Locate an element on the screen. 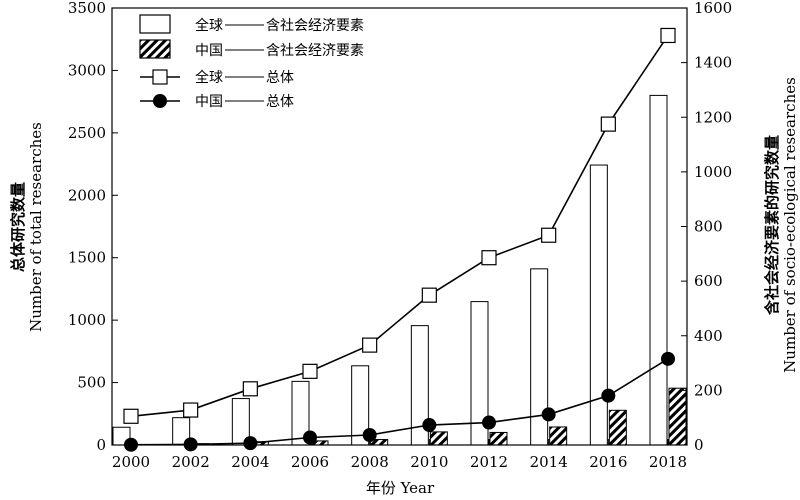 This screenshot has height=500, width=800. right-tick-label: 800 is located at coordinates (708, 227).